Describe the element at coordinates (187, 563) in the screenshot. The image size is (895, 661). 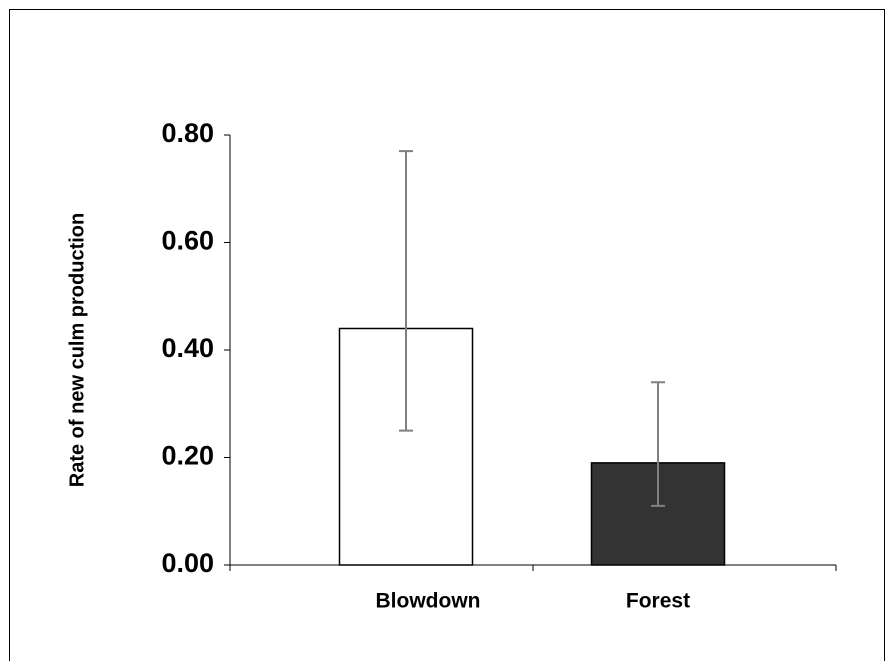
I see `y-tick-label: 0.00` at that location.